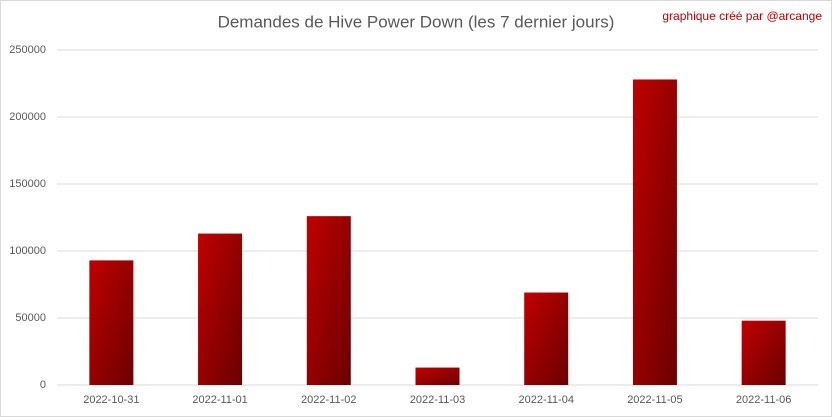  What do you see at coordinates (742, 16) in the screenshot?
I see `annotation: graphique créé par @arcange` at bounding box center [742, 16].